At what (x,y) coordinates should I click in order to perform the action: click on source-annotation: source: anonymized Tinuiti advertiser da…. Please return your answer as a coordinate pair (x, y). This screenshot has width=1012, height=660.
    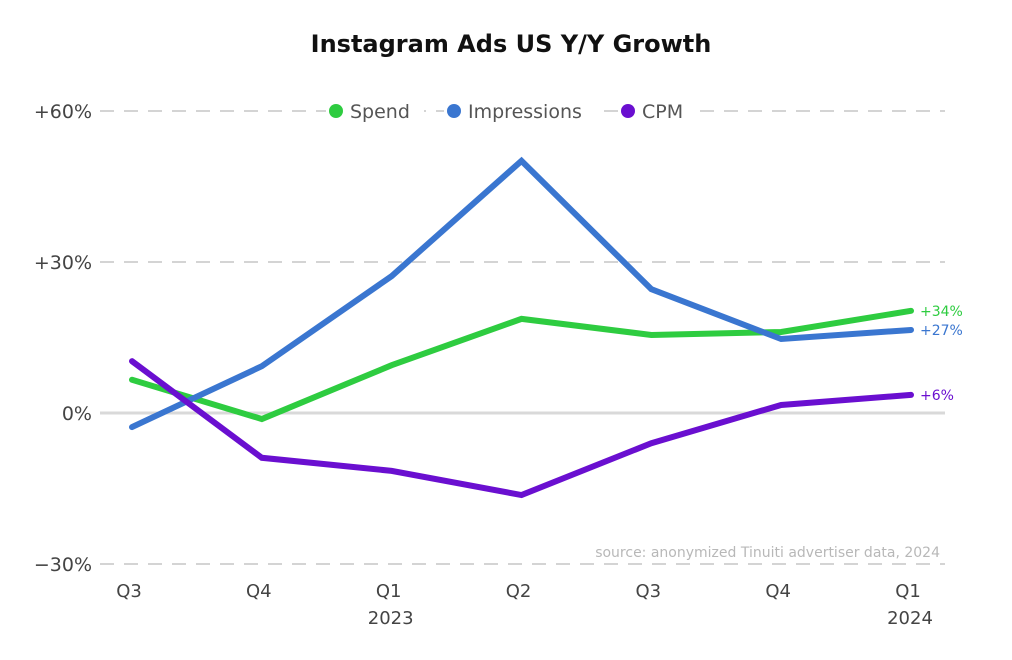
    Looking at the image, I should click on (767, 553).